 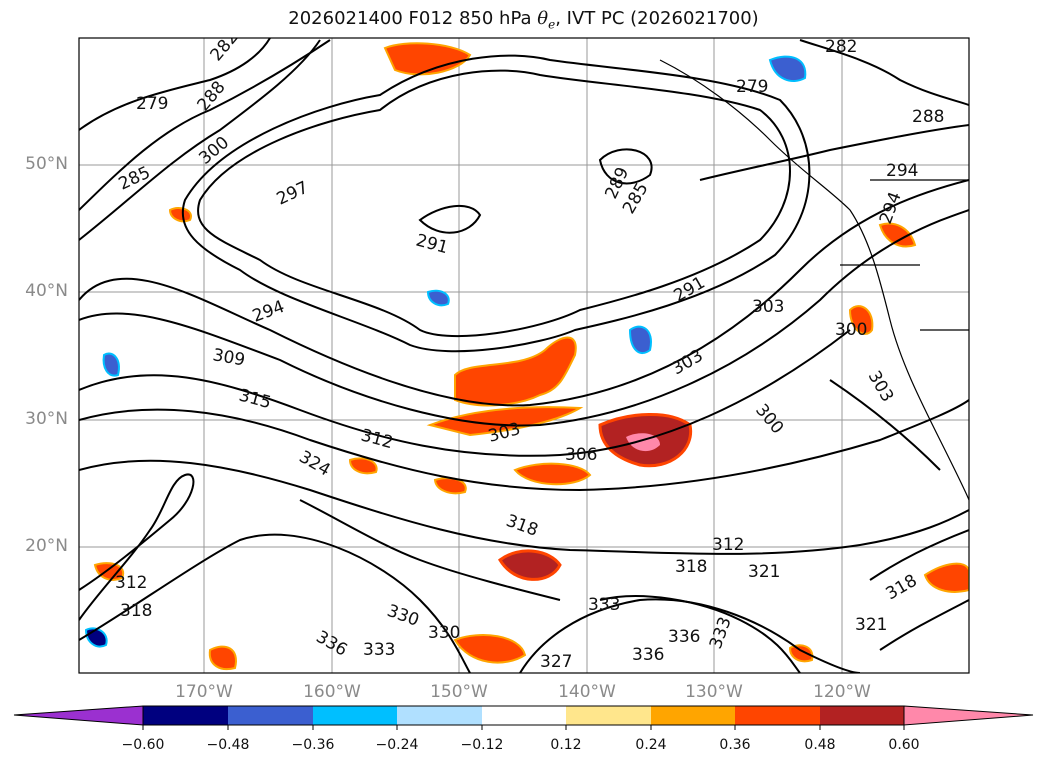 I want to click on contour-label: 306, so click(x=581, y=455).